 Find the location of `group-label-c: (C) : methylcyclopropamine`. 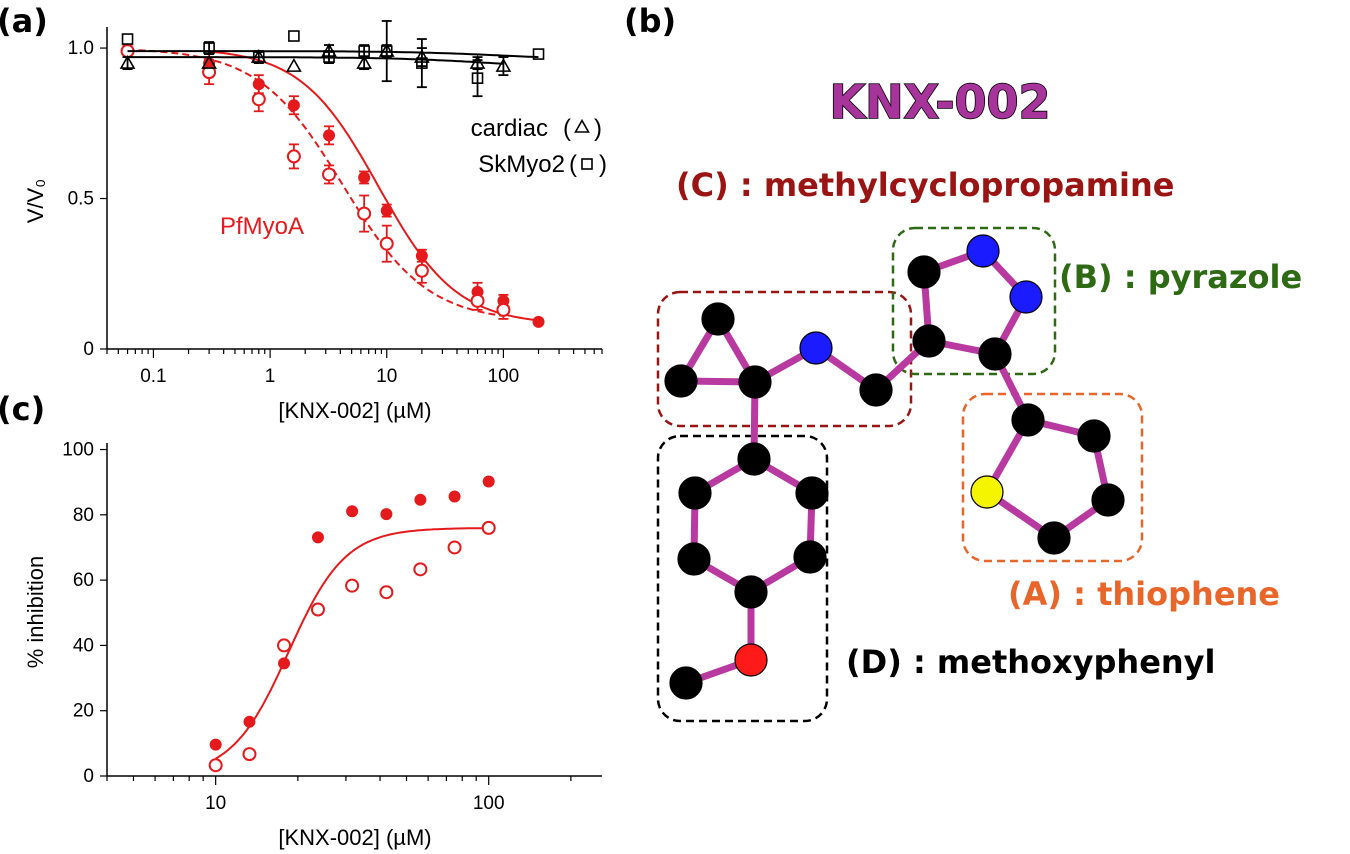

group-label-c: (C) : methylcyclopropamine is located at coordinates (925, 185).